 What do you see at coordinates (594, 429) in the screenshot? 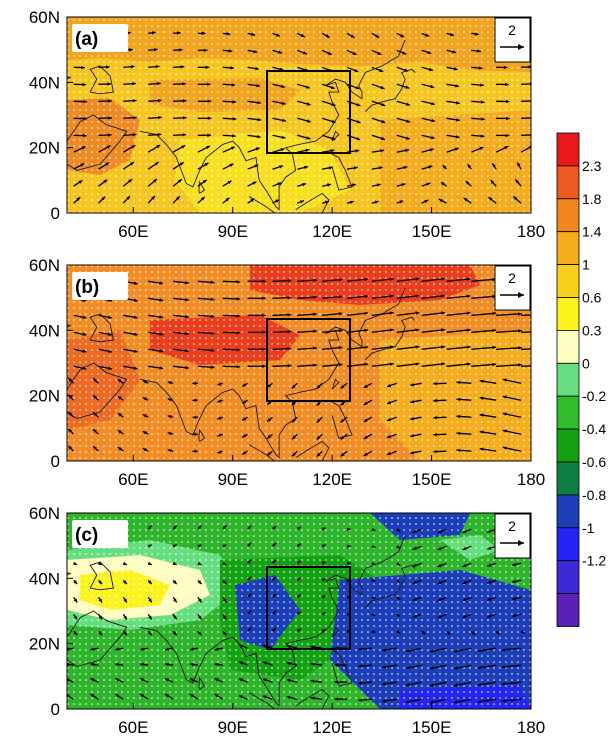
I see `colorbar-level-label: -0.4` at bounding box center [594, 429].